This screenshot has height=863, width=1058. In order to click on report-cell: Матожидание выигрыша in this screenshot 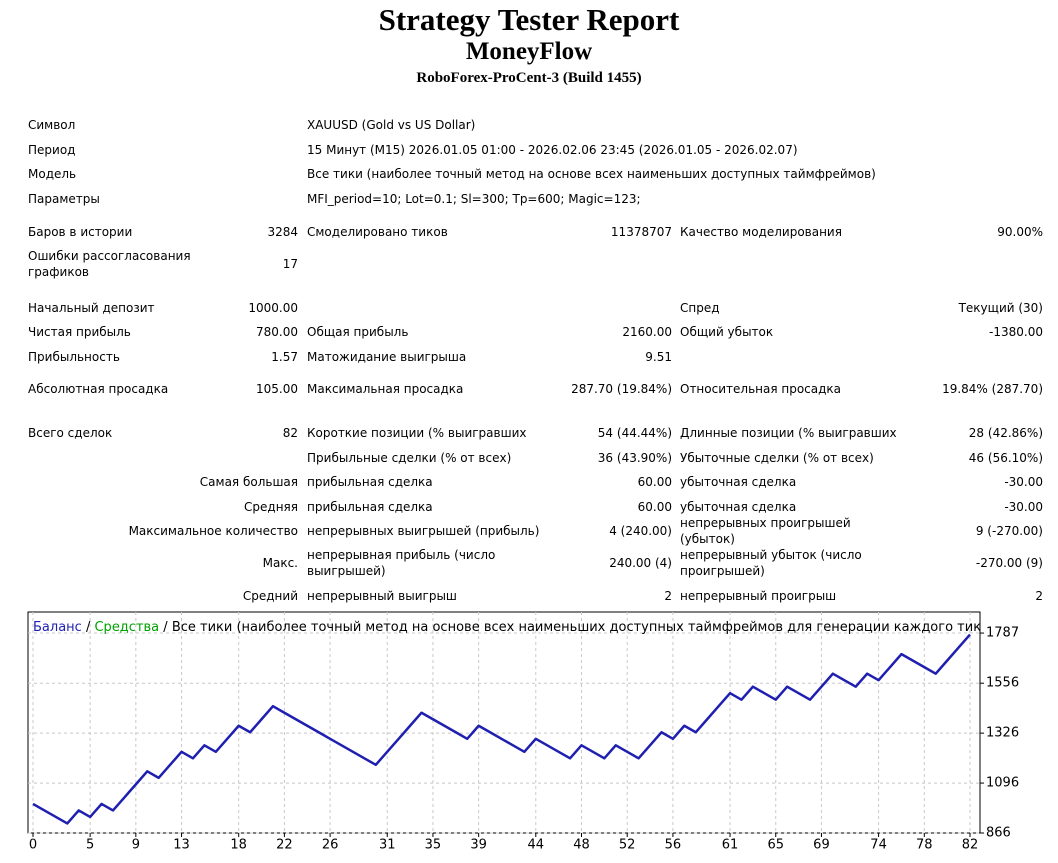, I will do `click(387, 357)`.